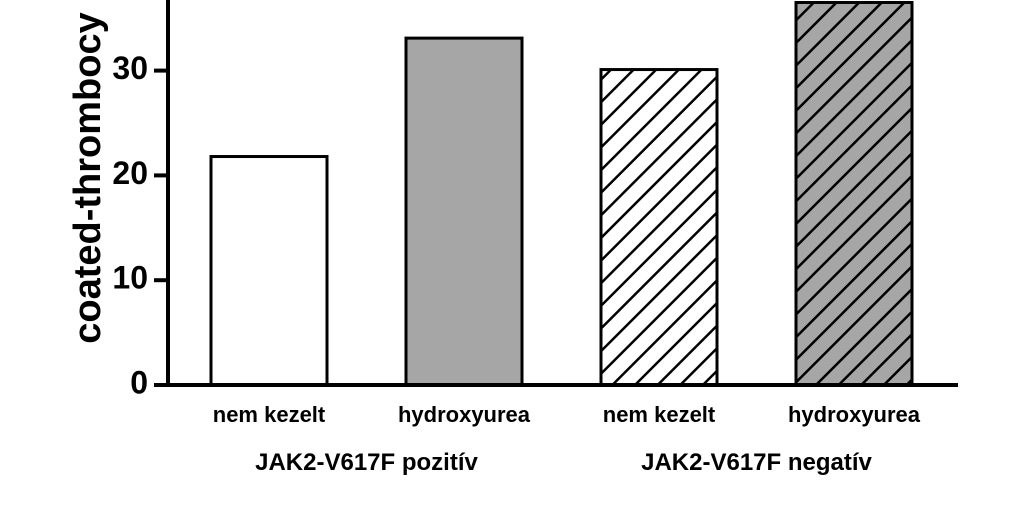 The width and height of the screenshot is (1024, 519). Describe the element at coordinates (88, 177) in the screenshot. I see `y-axis-title: coated-thrombocy` at that location.